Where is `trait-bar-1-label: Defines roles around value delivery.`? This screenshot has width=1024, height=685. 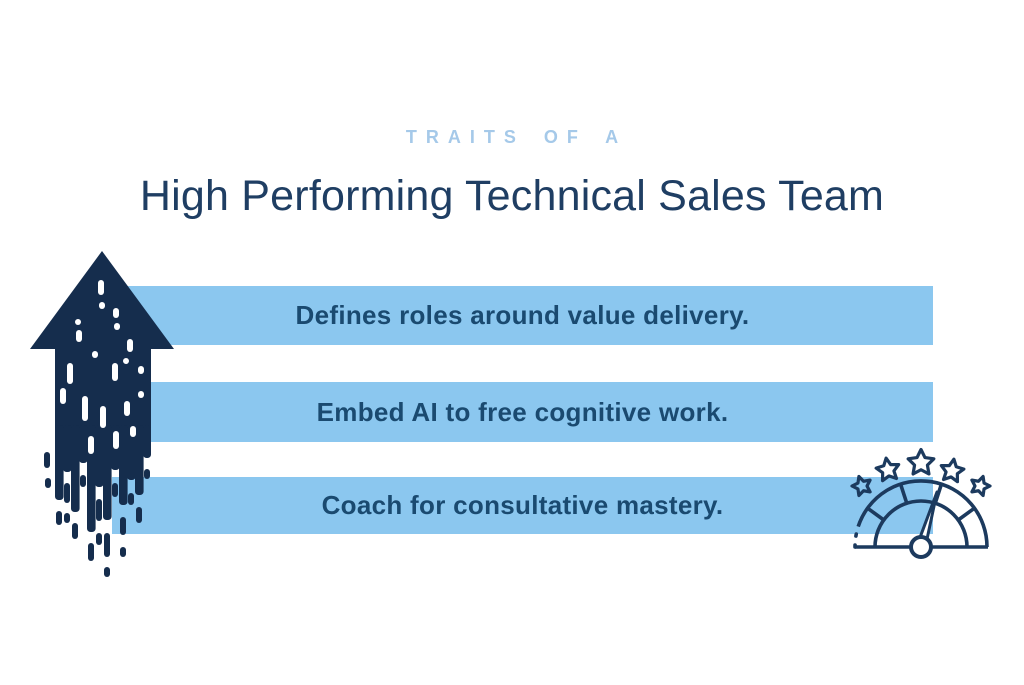 trait-bar-1-label: Defines roles around value delivery. is located at coordinates (522, 315).